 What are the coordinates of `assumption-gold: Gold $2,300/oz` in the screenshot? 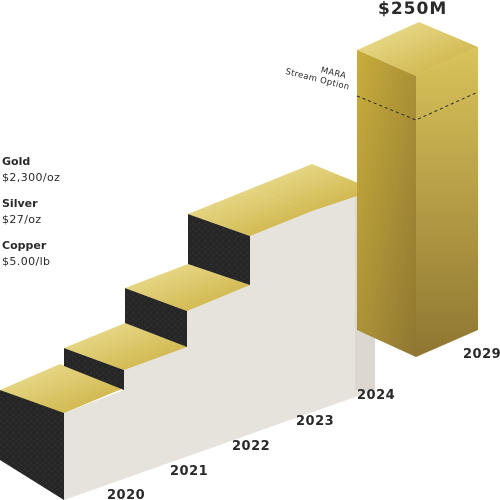 It's located at (31, 170).